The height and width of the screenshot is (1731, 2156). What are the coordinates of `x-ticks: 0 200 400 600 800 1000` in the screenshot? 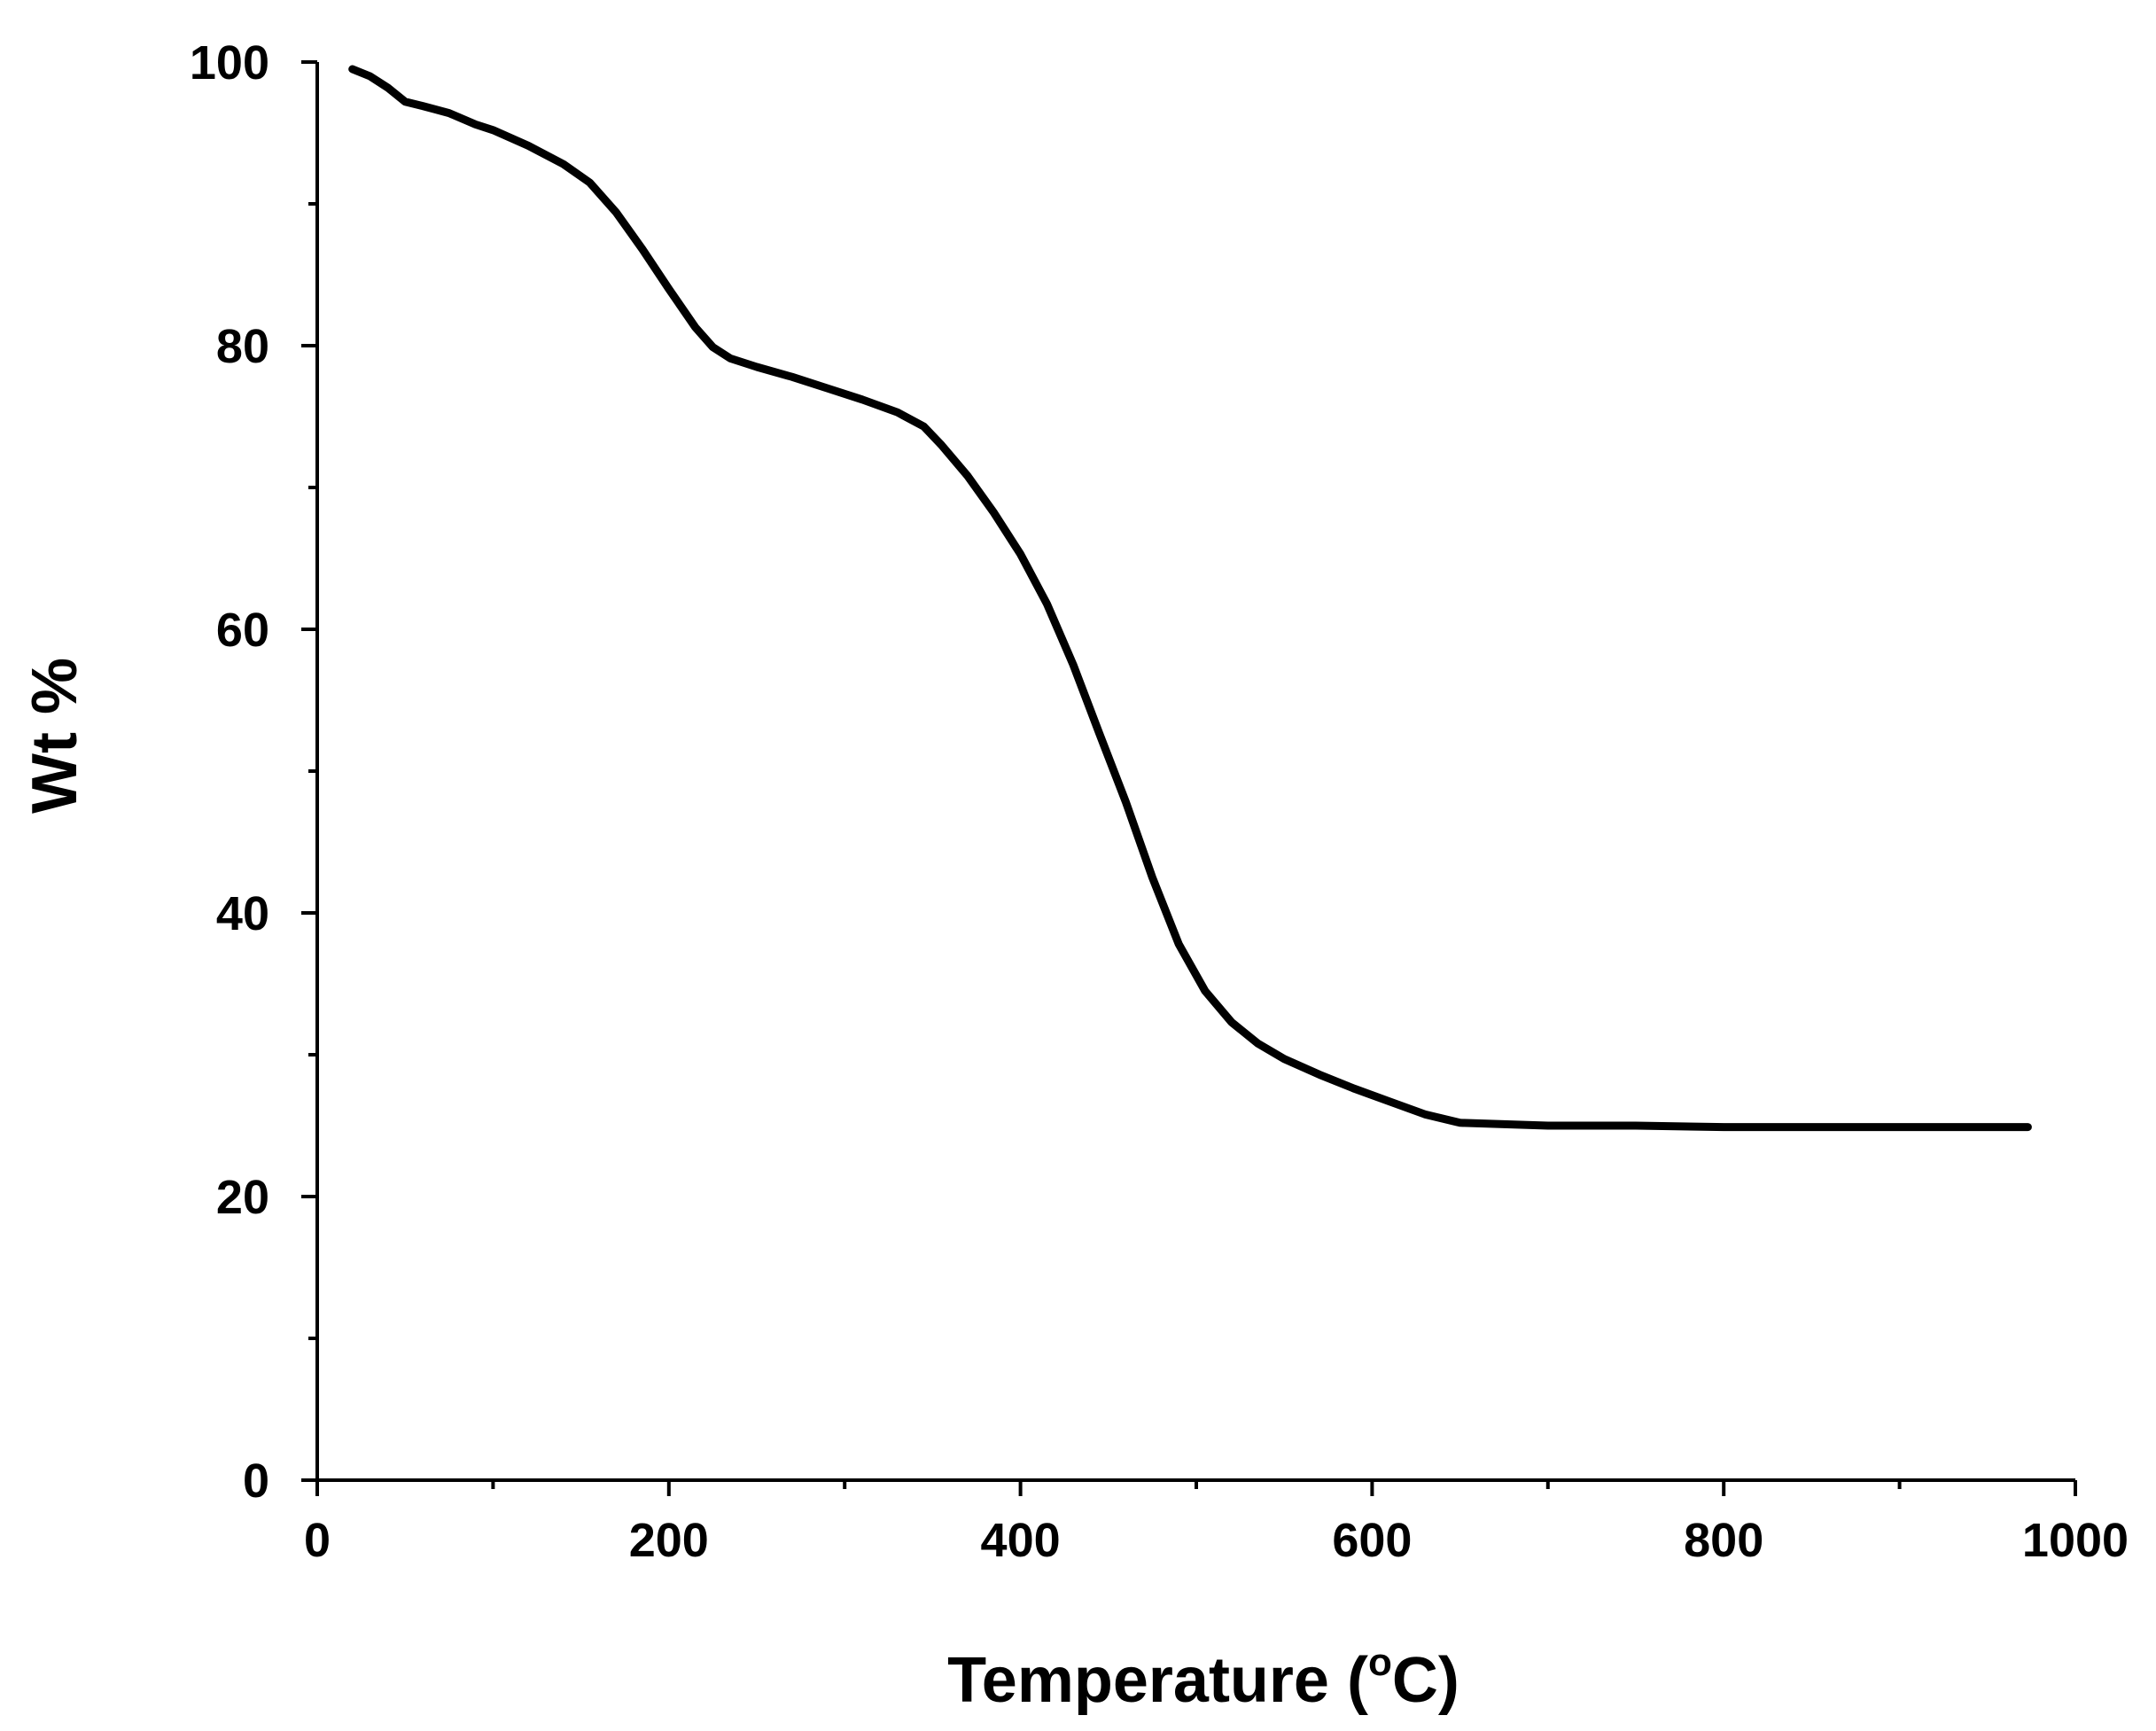 It's located at (1216, 1523).